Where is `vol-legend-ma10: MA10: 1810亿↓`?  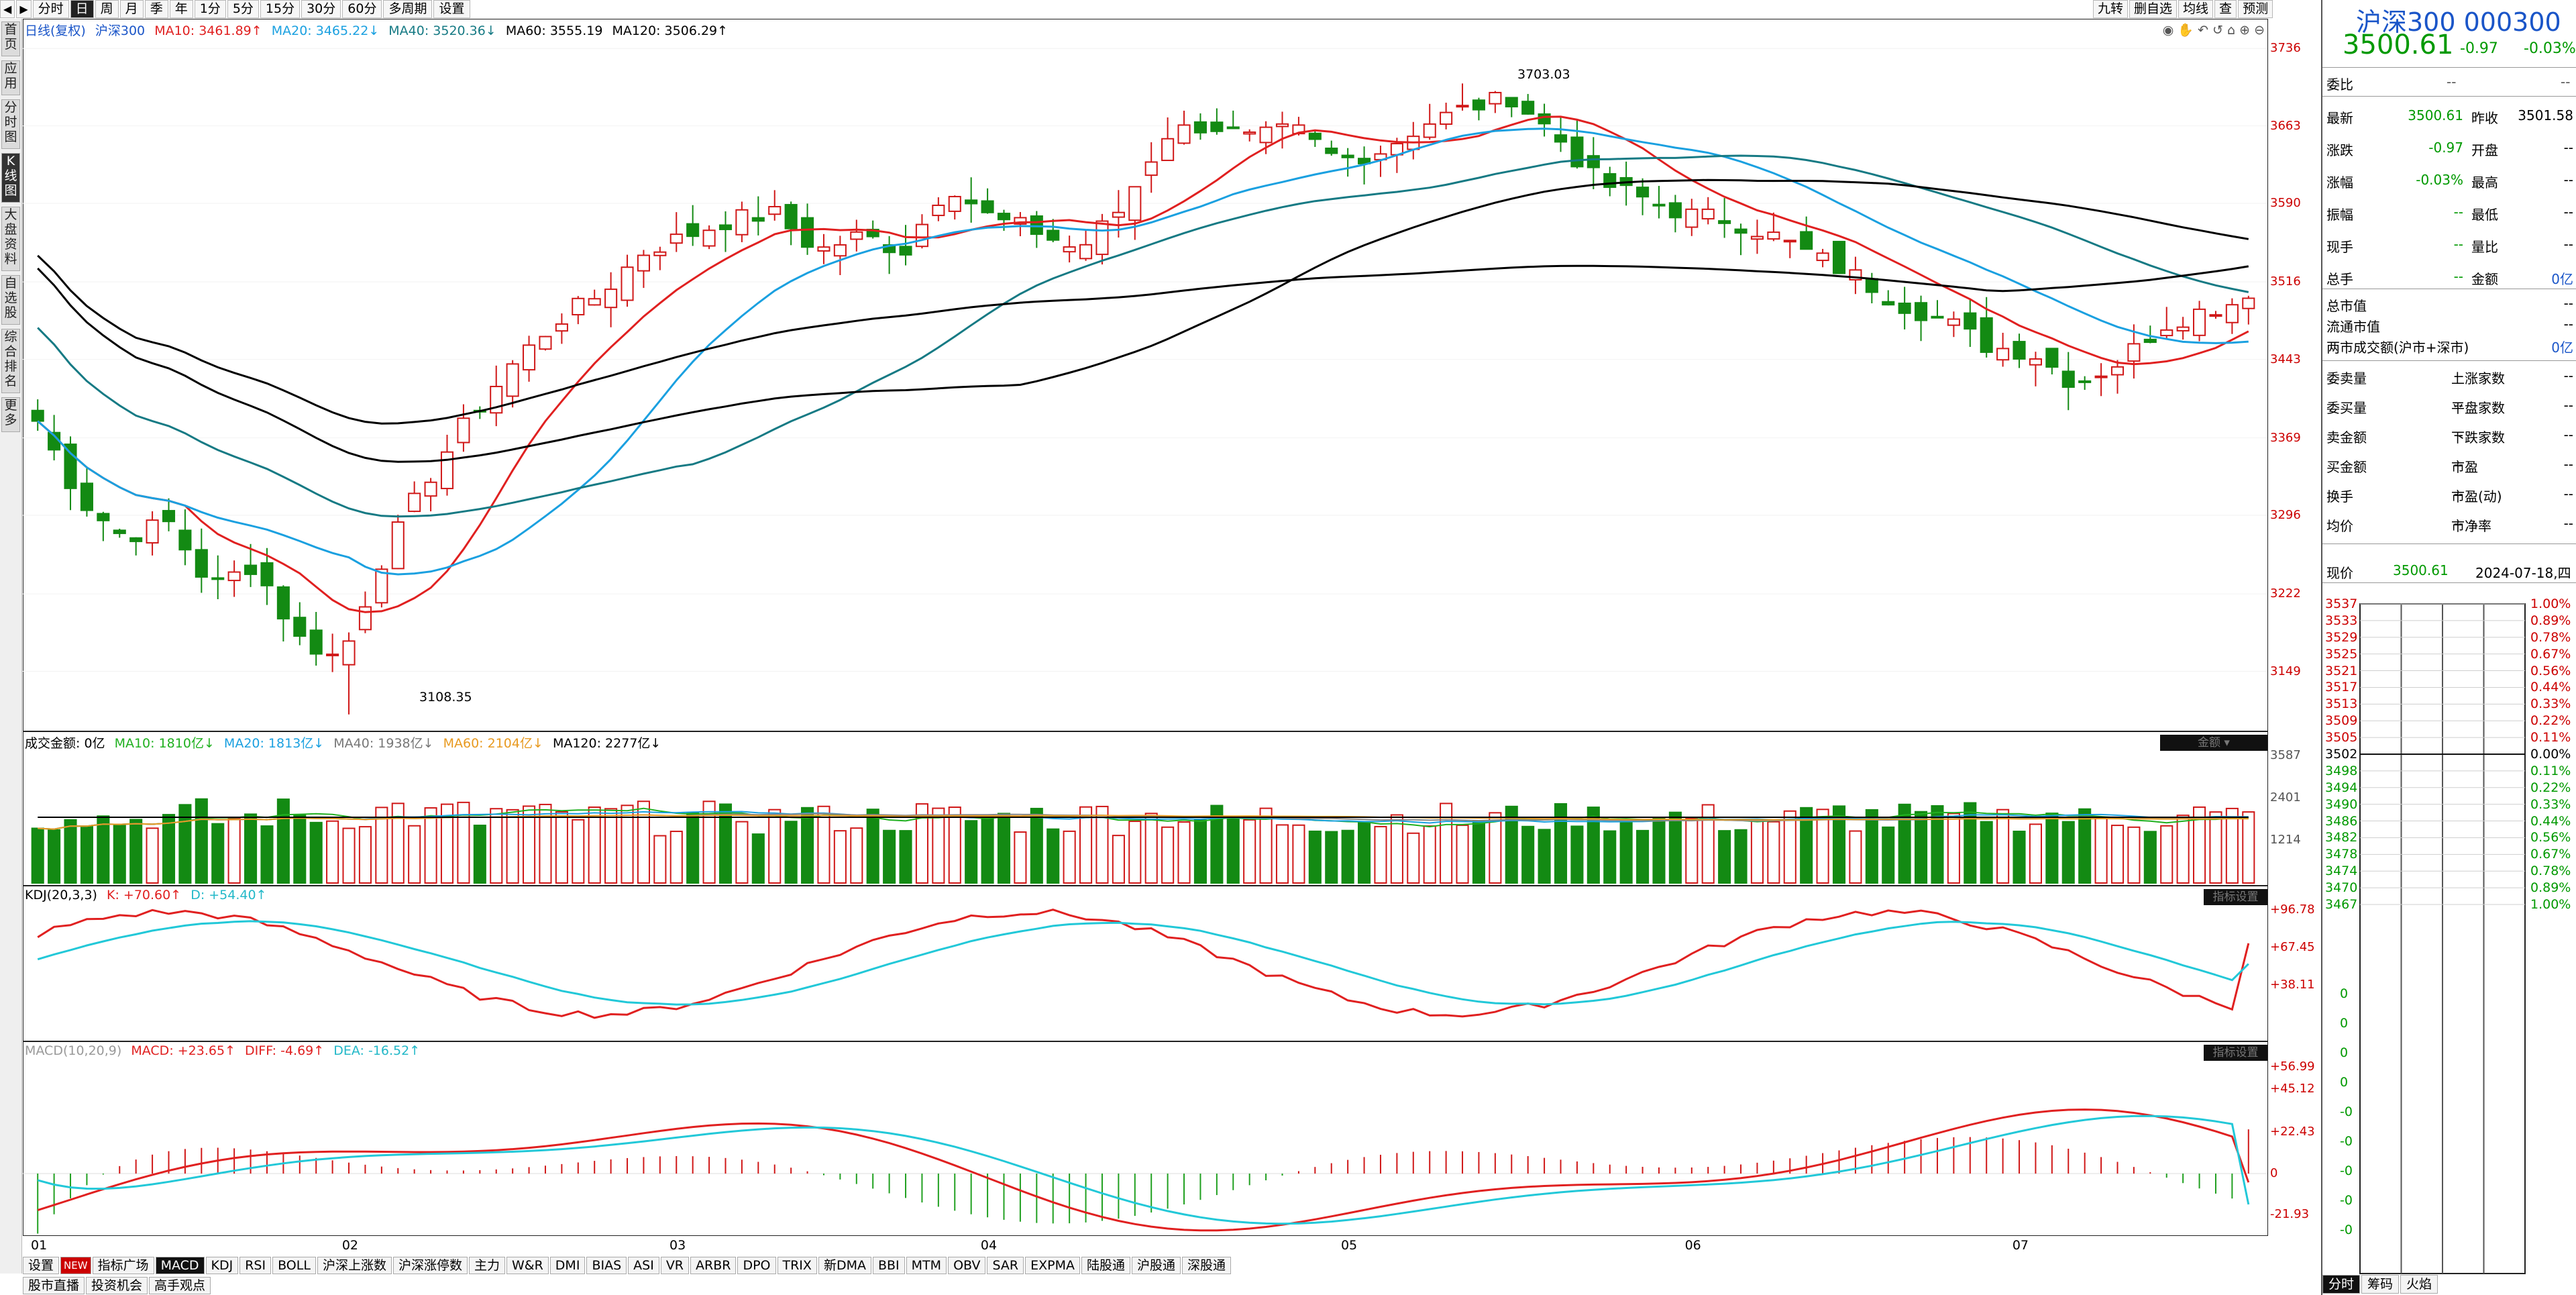
vol-legend-ma10: MA10: 1810亿↓ is located at coordinates (164, 743).